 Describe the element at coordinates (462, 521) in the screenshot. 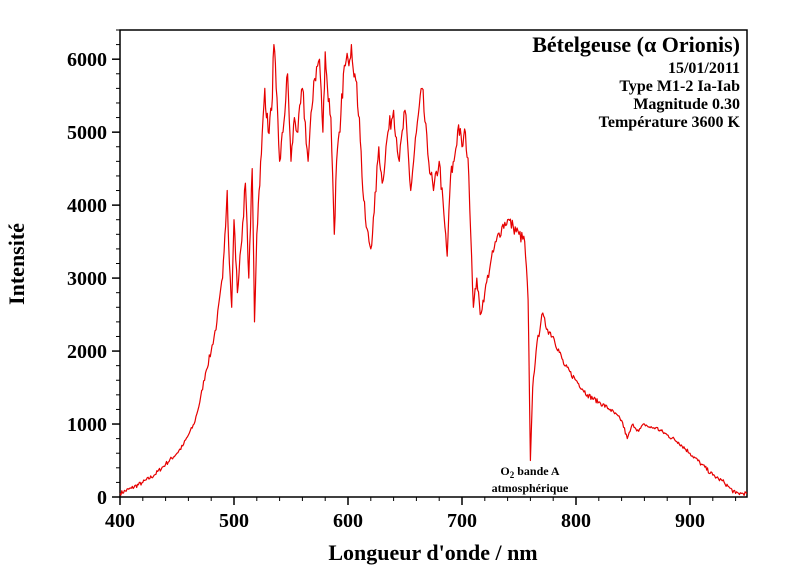

I see `x-tick-label: 700` at that location.